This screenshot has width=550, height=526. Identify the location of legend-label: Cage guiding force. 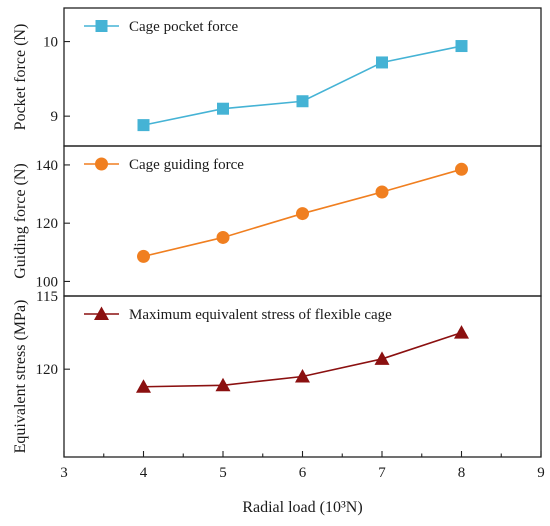
(186, 165).